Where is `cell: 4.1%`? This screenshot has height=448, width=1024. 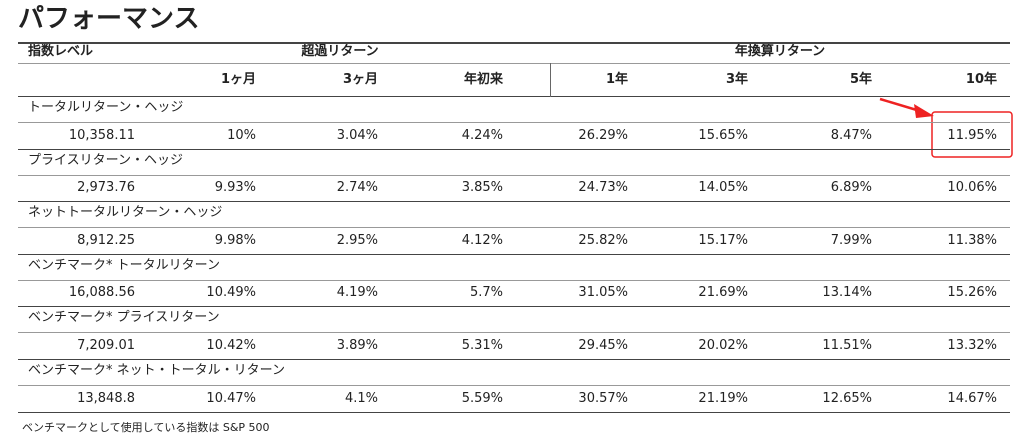
cell: 4.1% is located at coordinates (361, 398).